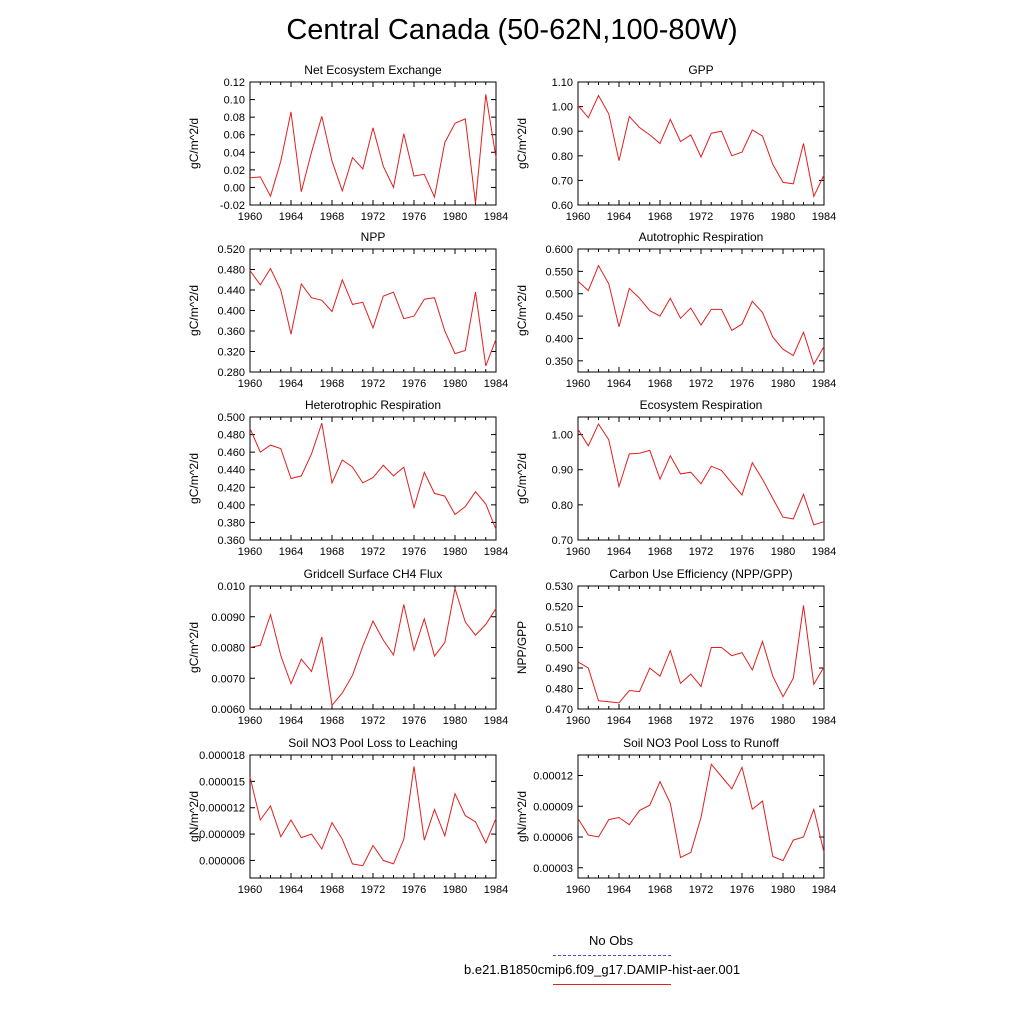  What do you see at coordinates (373, 70) in the screenshot?
I see `chart-title: Net Ecosystem Exchange` at bounding box center [373, 70].